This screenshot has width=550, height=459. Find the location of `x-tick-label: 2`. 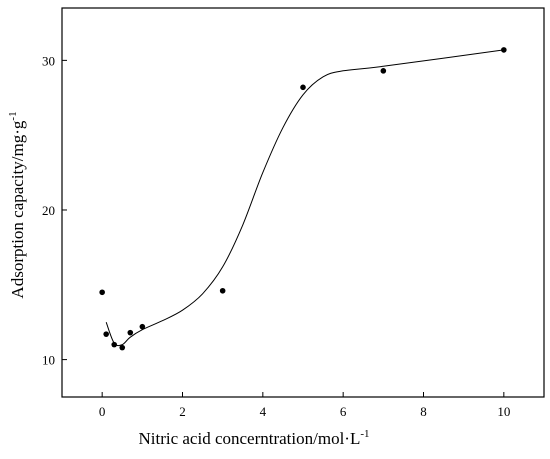

x-tick-label: 2 is located at coordinates (182, 411).